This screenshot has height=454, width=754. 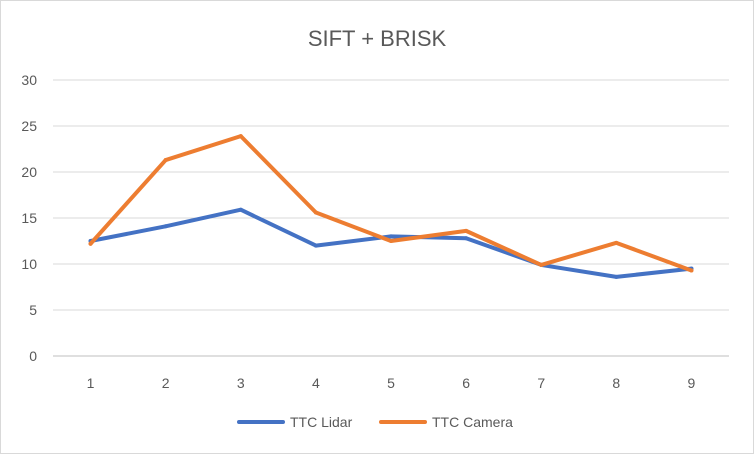 I want to click on y-axis-ticks: 0 5 10 15 20 25 30, so click(x=29, y=218).